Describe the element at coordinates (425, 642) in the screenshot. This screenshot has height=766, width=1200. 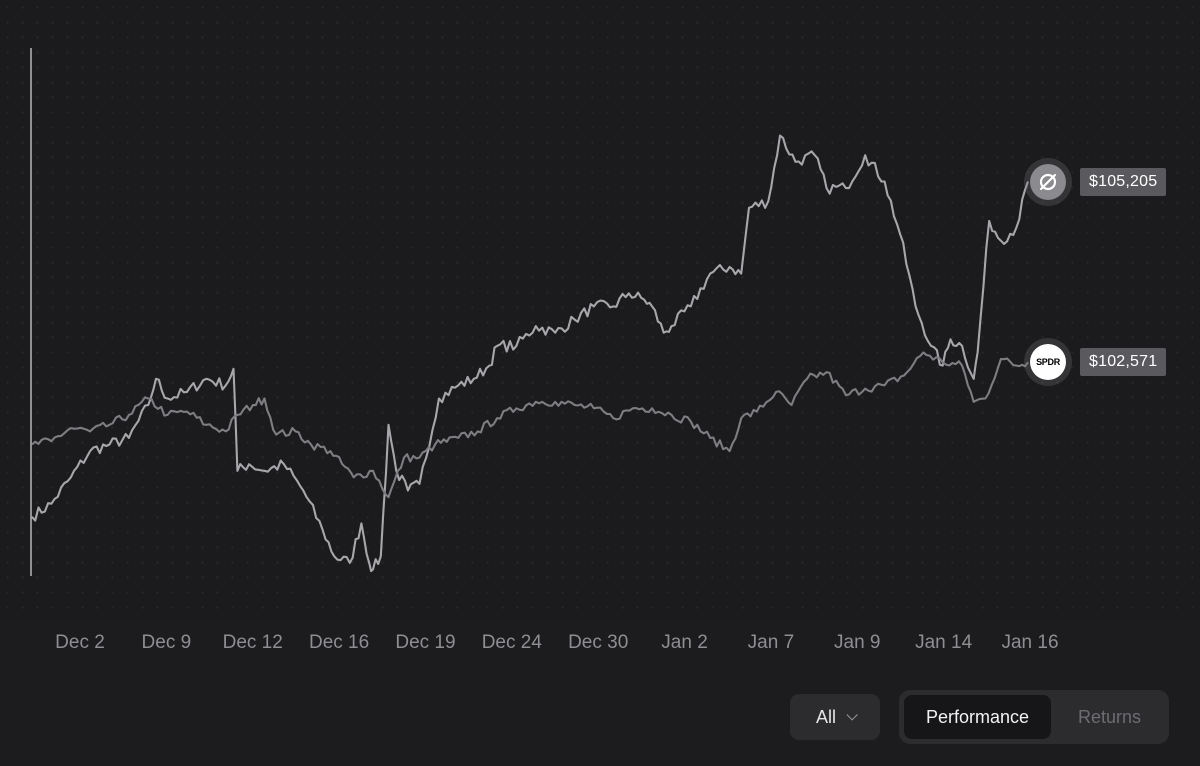
I see `x-tick-label: Dec 19` at that location.